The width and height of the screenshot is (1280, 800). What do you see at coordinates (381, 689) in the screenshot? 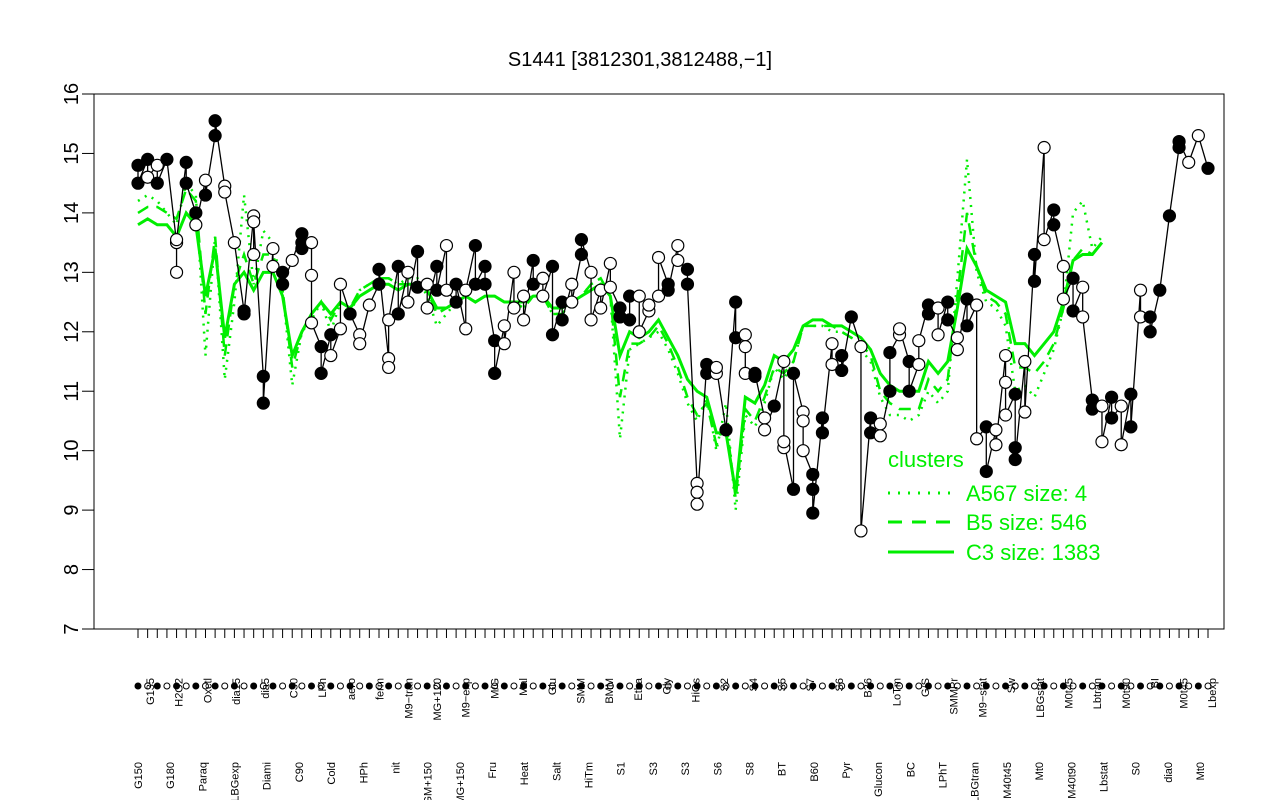
I see `x-tick-label: ferm` at bounding box center [381, 689].